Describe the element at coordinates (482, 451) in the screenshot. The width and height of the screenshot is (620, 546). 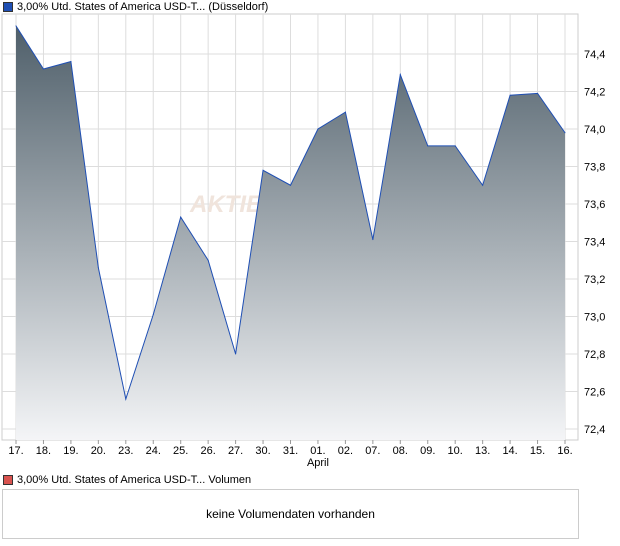
I see `x-tick-label: 13.` at that location.